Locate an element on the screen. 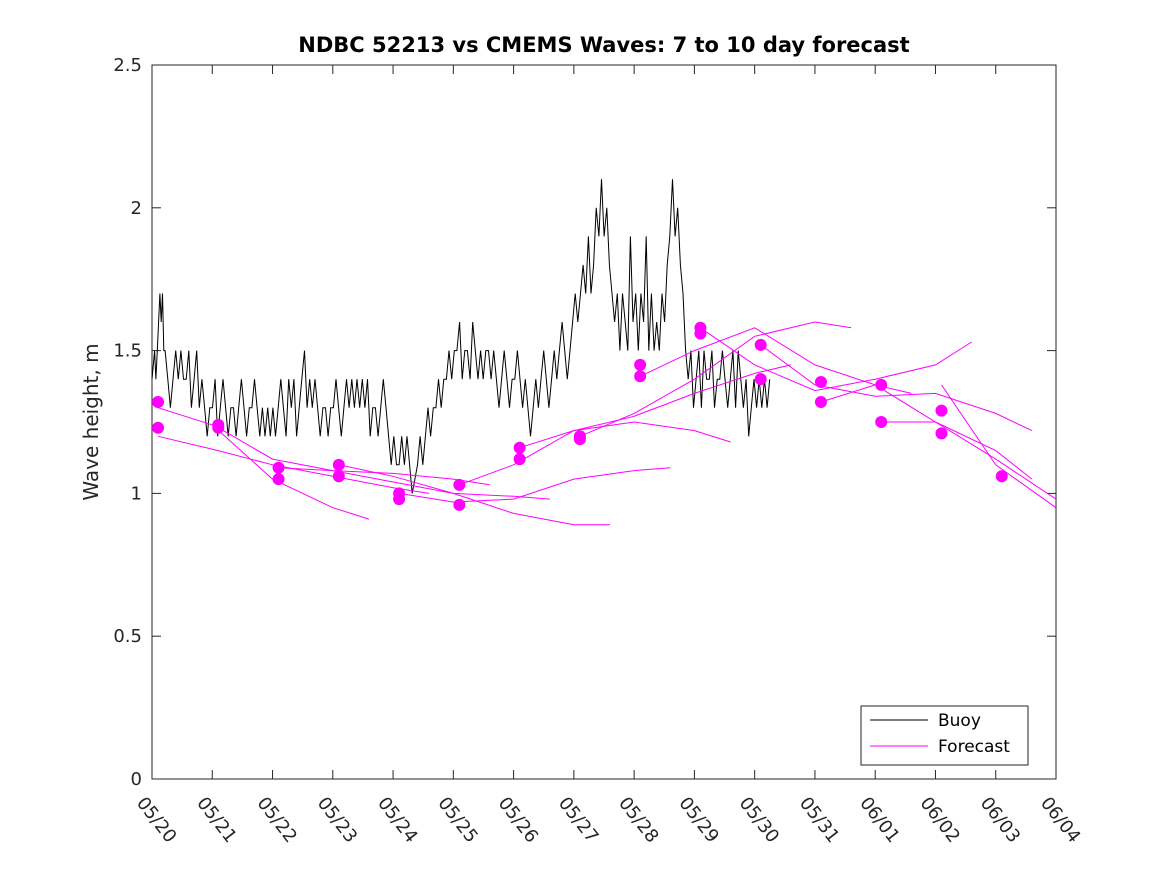 The width and height of the screenshot is (1167, 875). legend-forecast-label: Forecast is located at coordinates (974, 747).